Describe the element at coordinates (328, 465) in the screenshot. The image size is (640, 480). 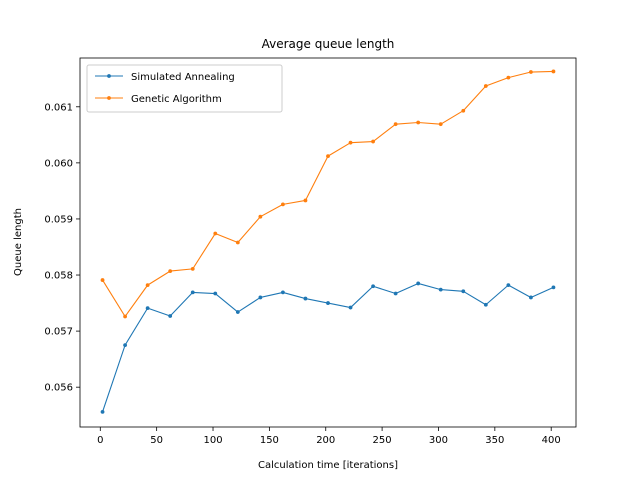
I see `x-axis-label: Calculation time [iterations]` at that location.